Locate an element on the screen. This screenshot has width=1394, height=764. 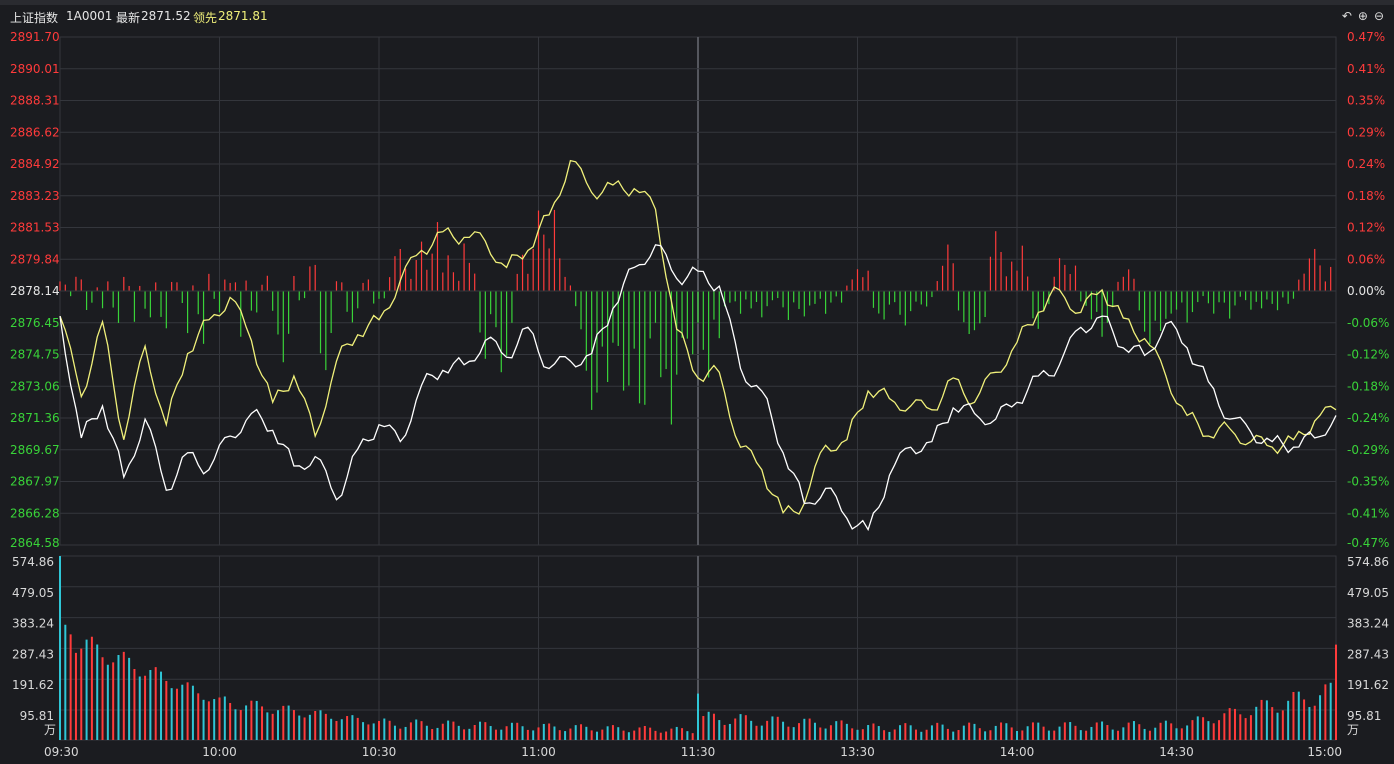
leading-label: 领先 is located at coordinates (205, 18).